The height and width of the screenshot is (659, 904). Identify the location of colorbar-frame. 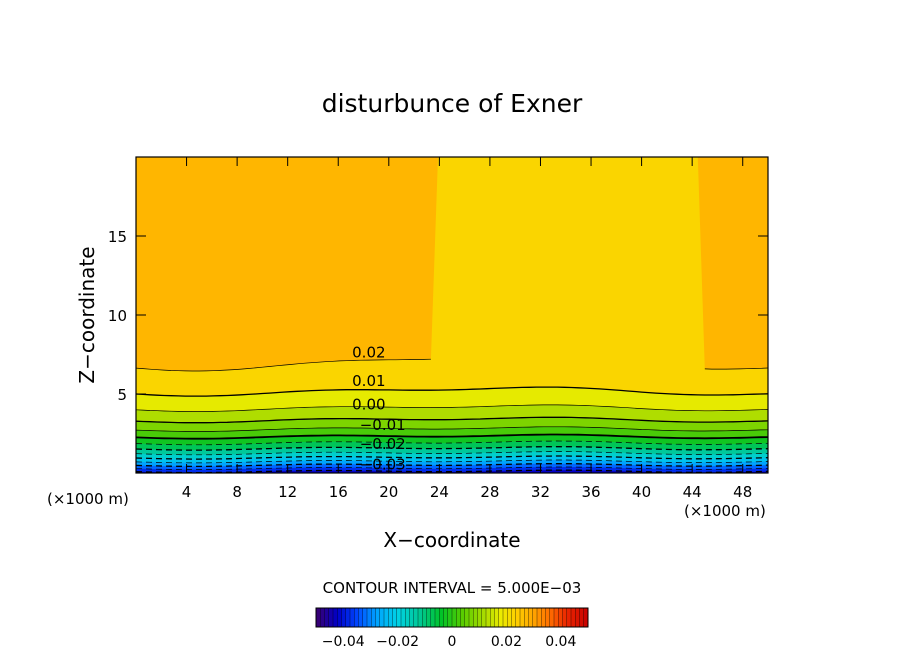
(452, 617).